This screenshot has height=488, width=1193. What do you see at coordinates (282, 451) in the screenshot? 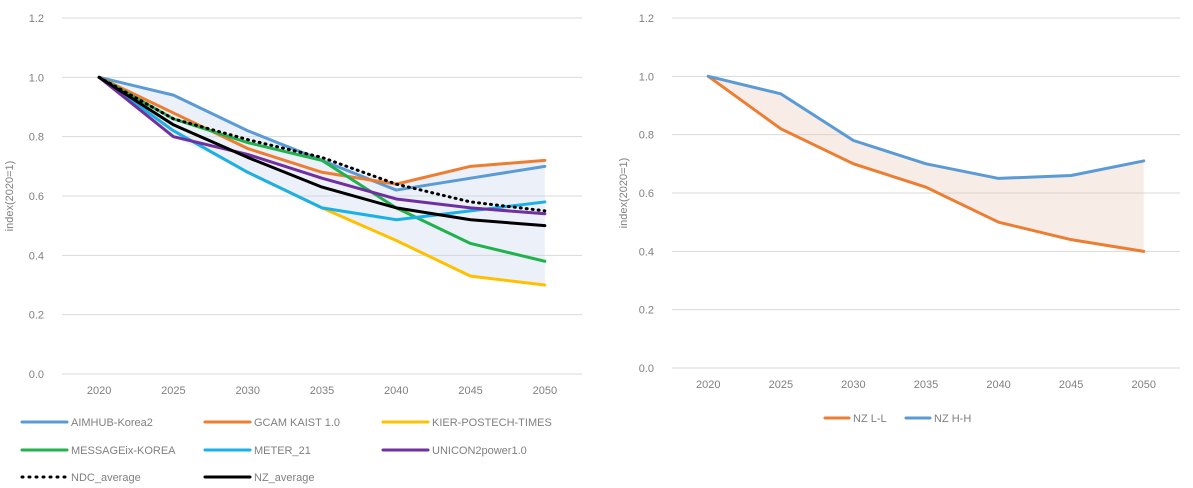
I see `legend-label: METER_21` at bounding box center [282, 451].